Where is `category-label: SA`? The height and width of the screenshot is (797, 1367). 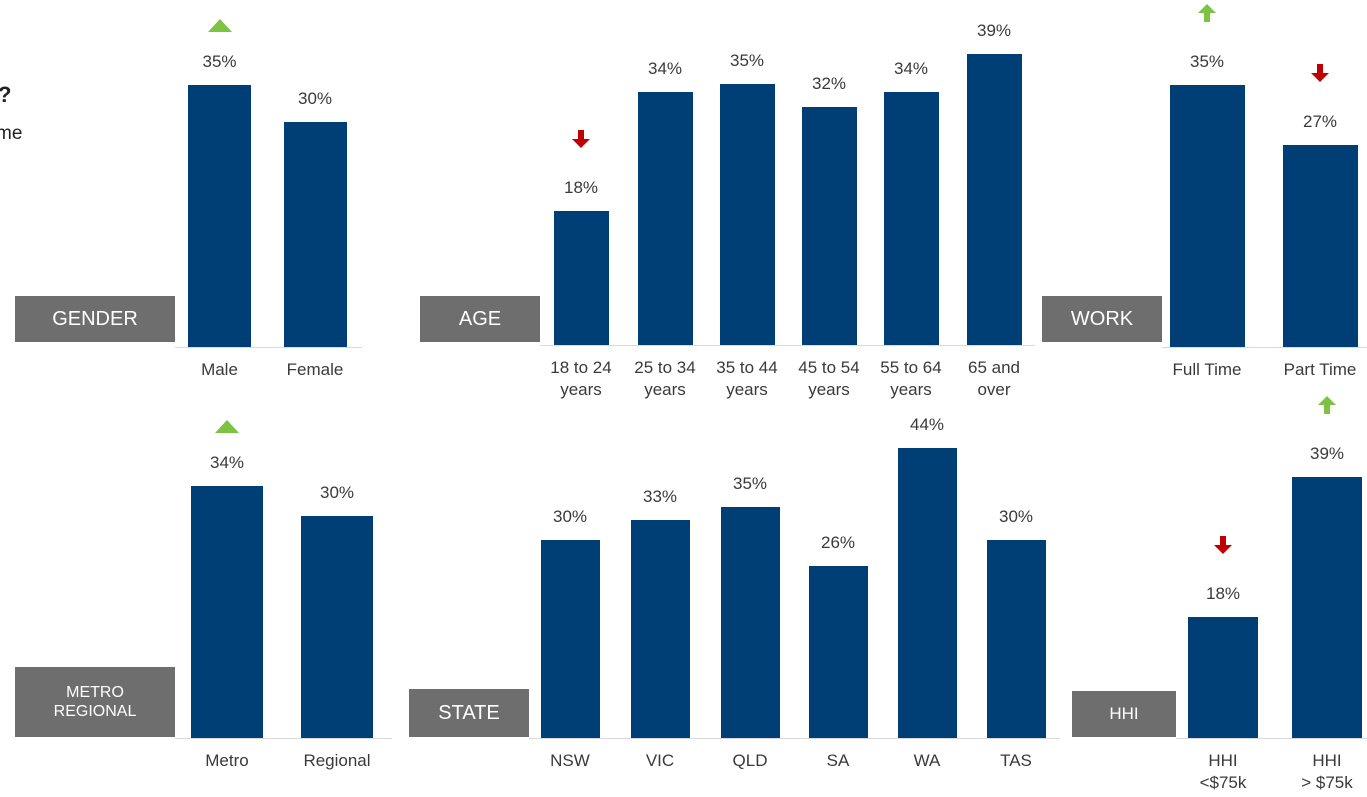
category-label: SA is located at coordinates (838, 760).